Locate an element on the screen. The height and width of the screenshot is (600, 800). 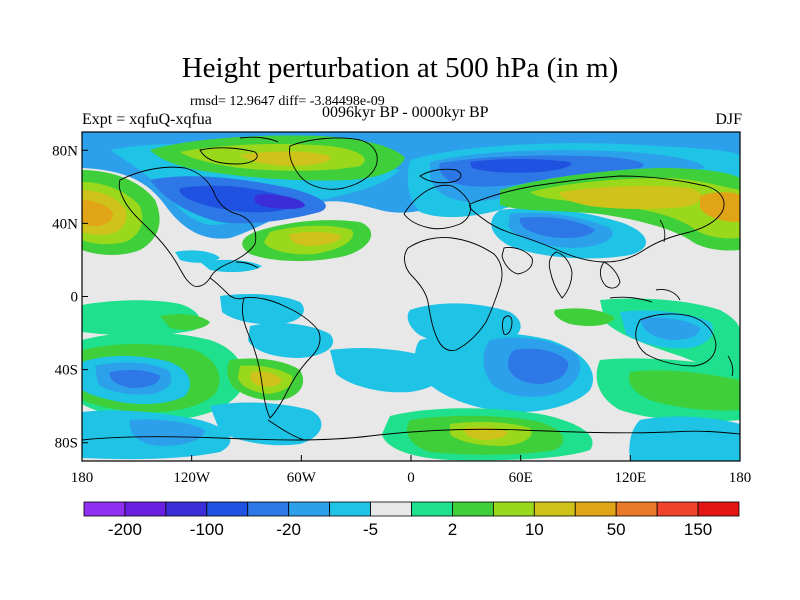
colorbar-label: -100 is located at coordinates (207, 529).